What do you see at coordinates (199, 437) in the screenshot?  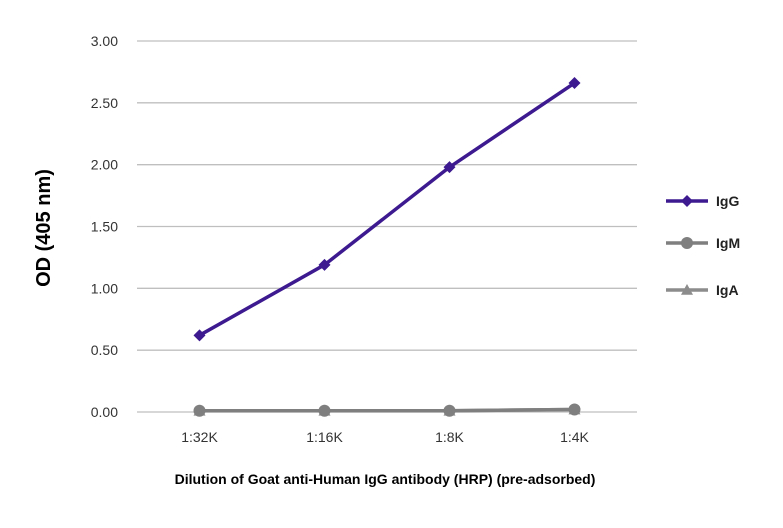 I see `x-tick-label: 1:32K` at bounding box center [199, 437].